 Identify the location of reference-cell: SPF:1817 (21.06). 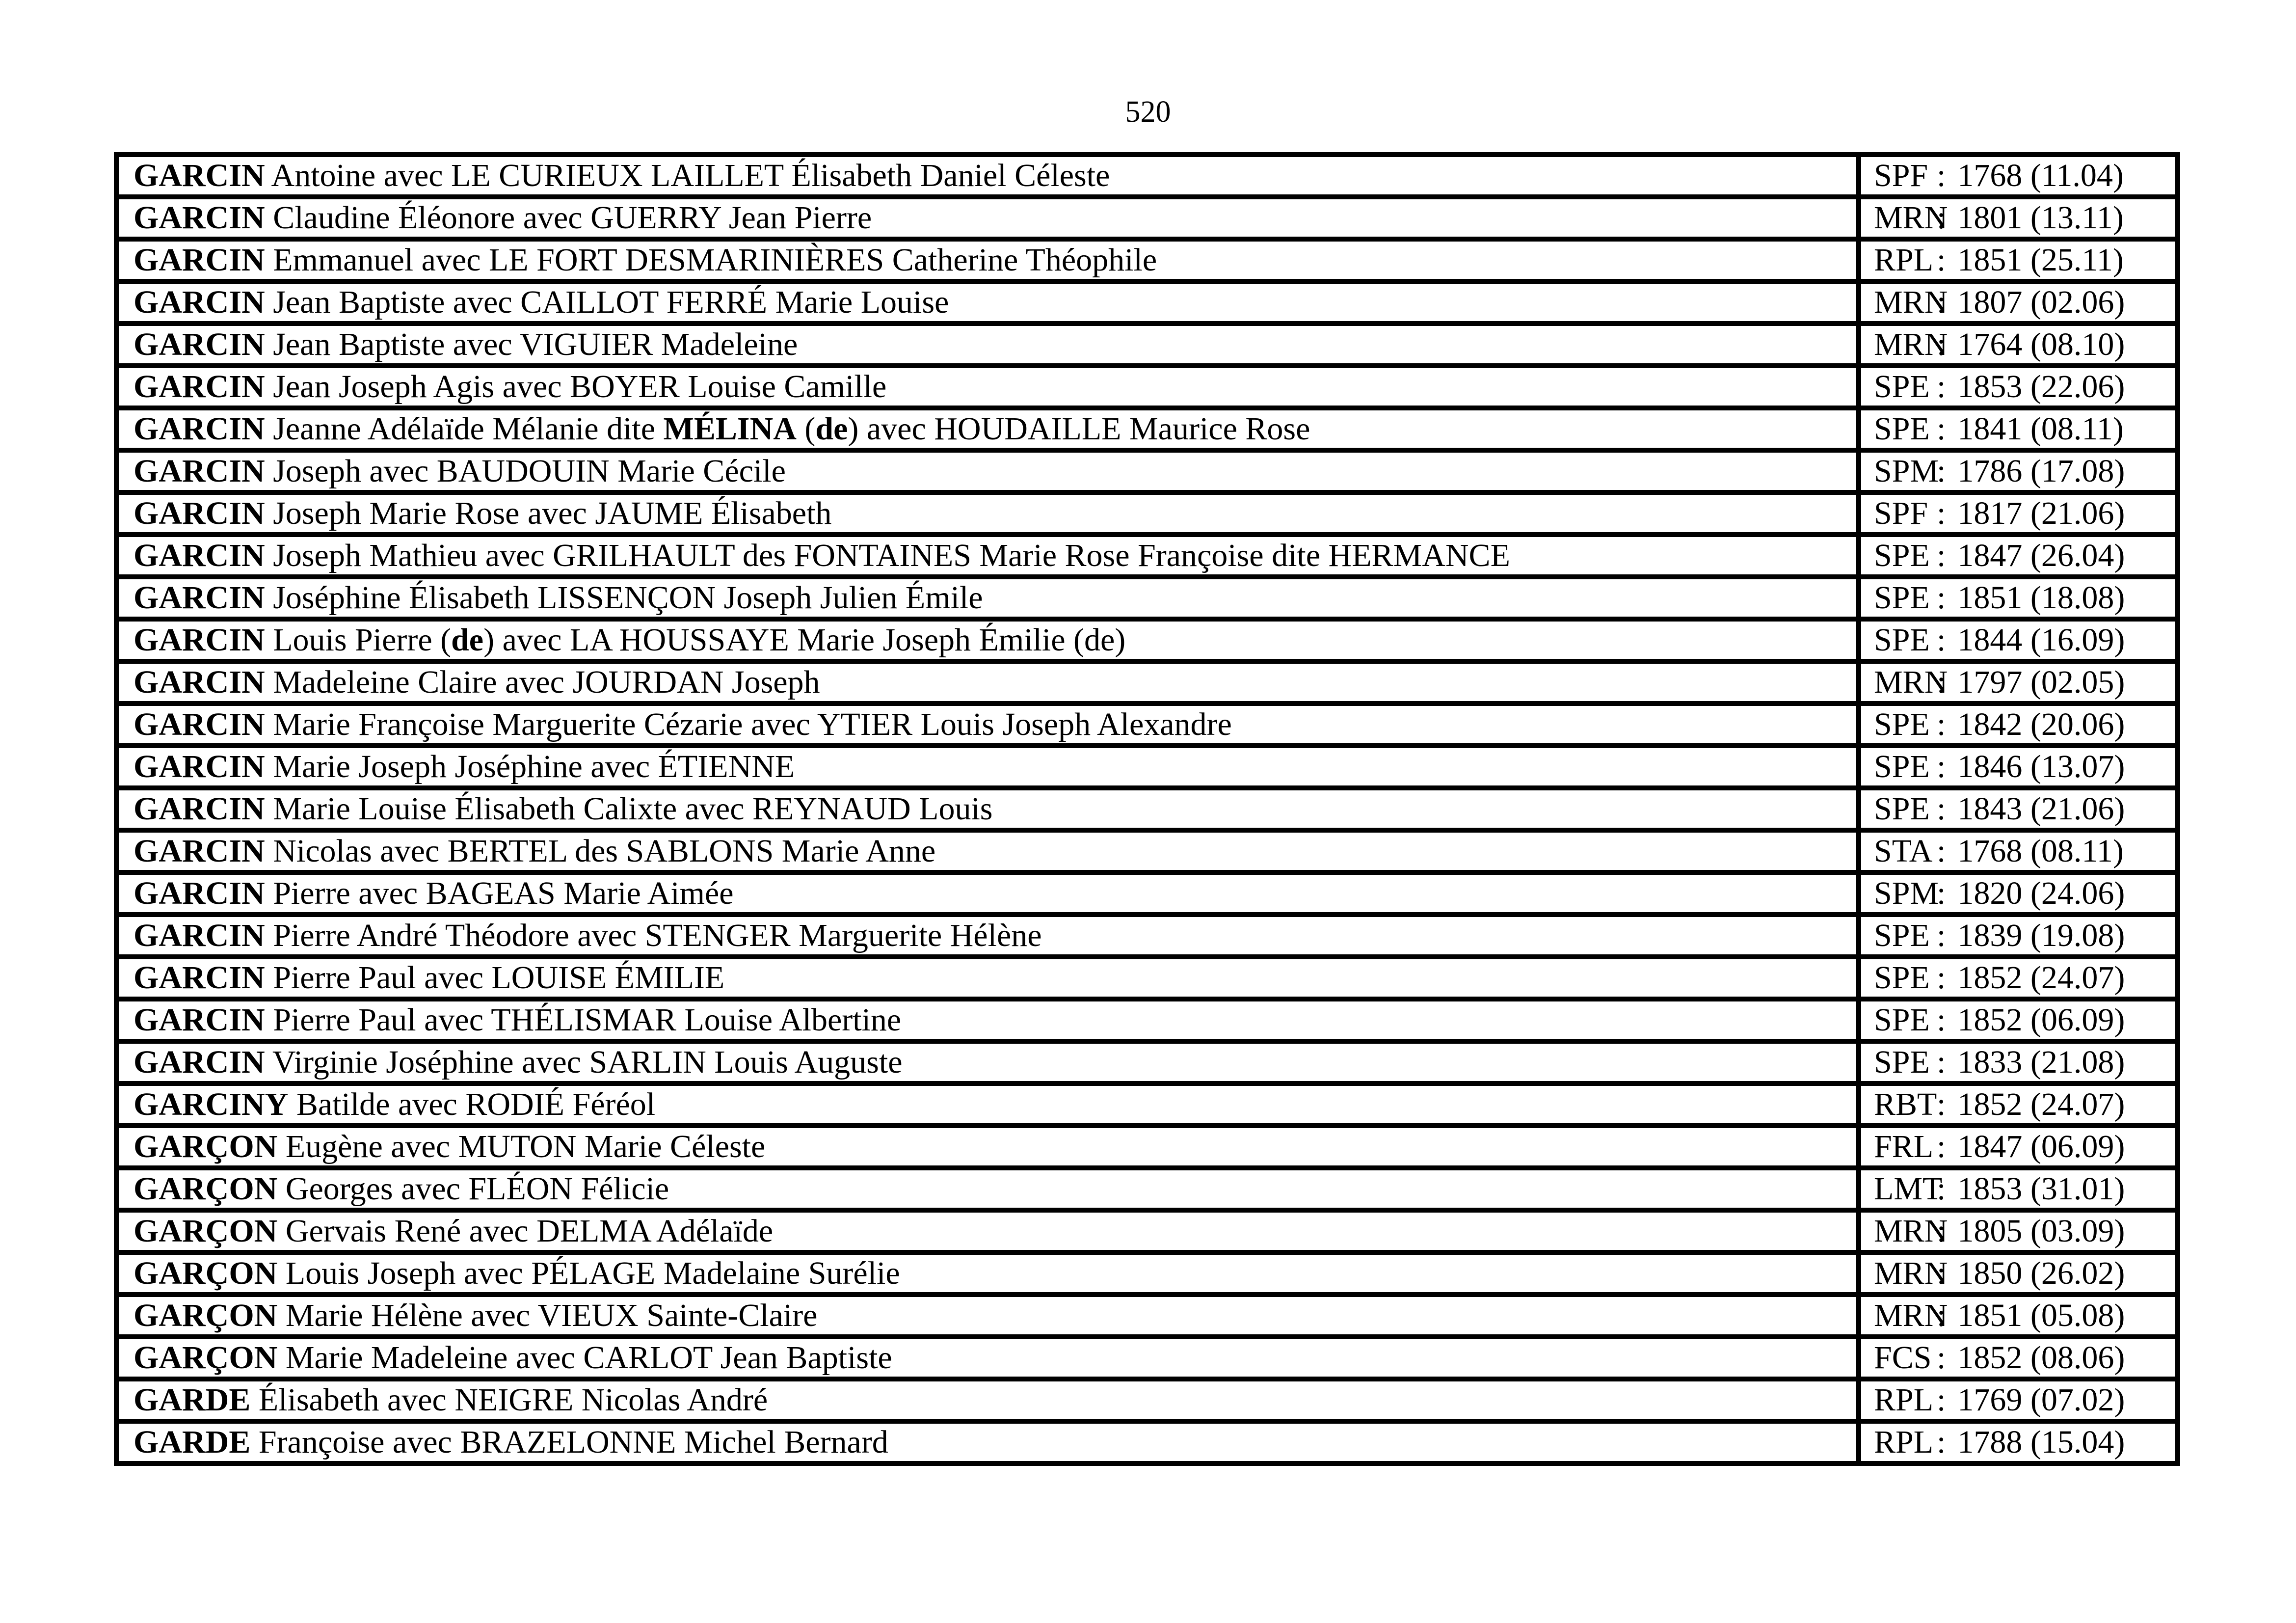
(2018, 514).